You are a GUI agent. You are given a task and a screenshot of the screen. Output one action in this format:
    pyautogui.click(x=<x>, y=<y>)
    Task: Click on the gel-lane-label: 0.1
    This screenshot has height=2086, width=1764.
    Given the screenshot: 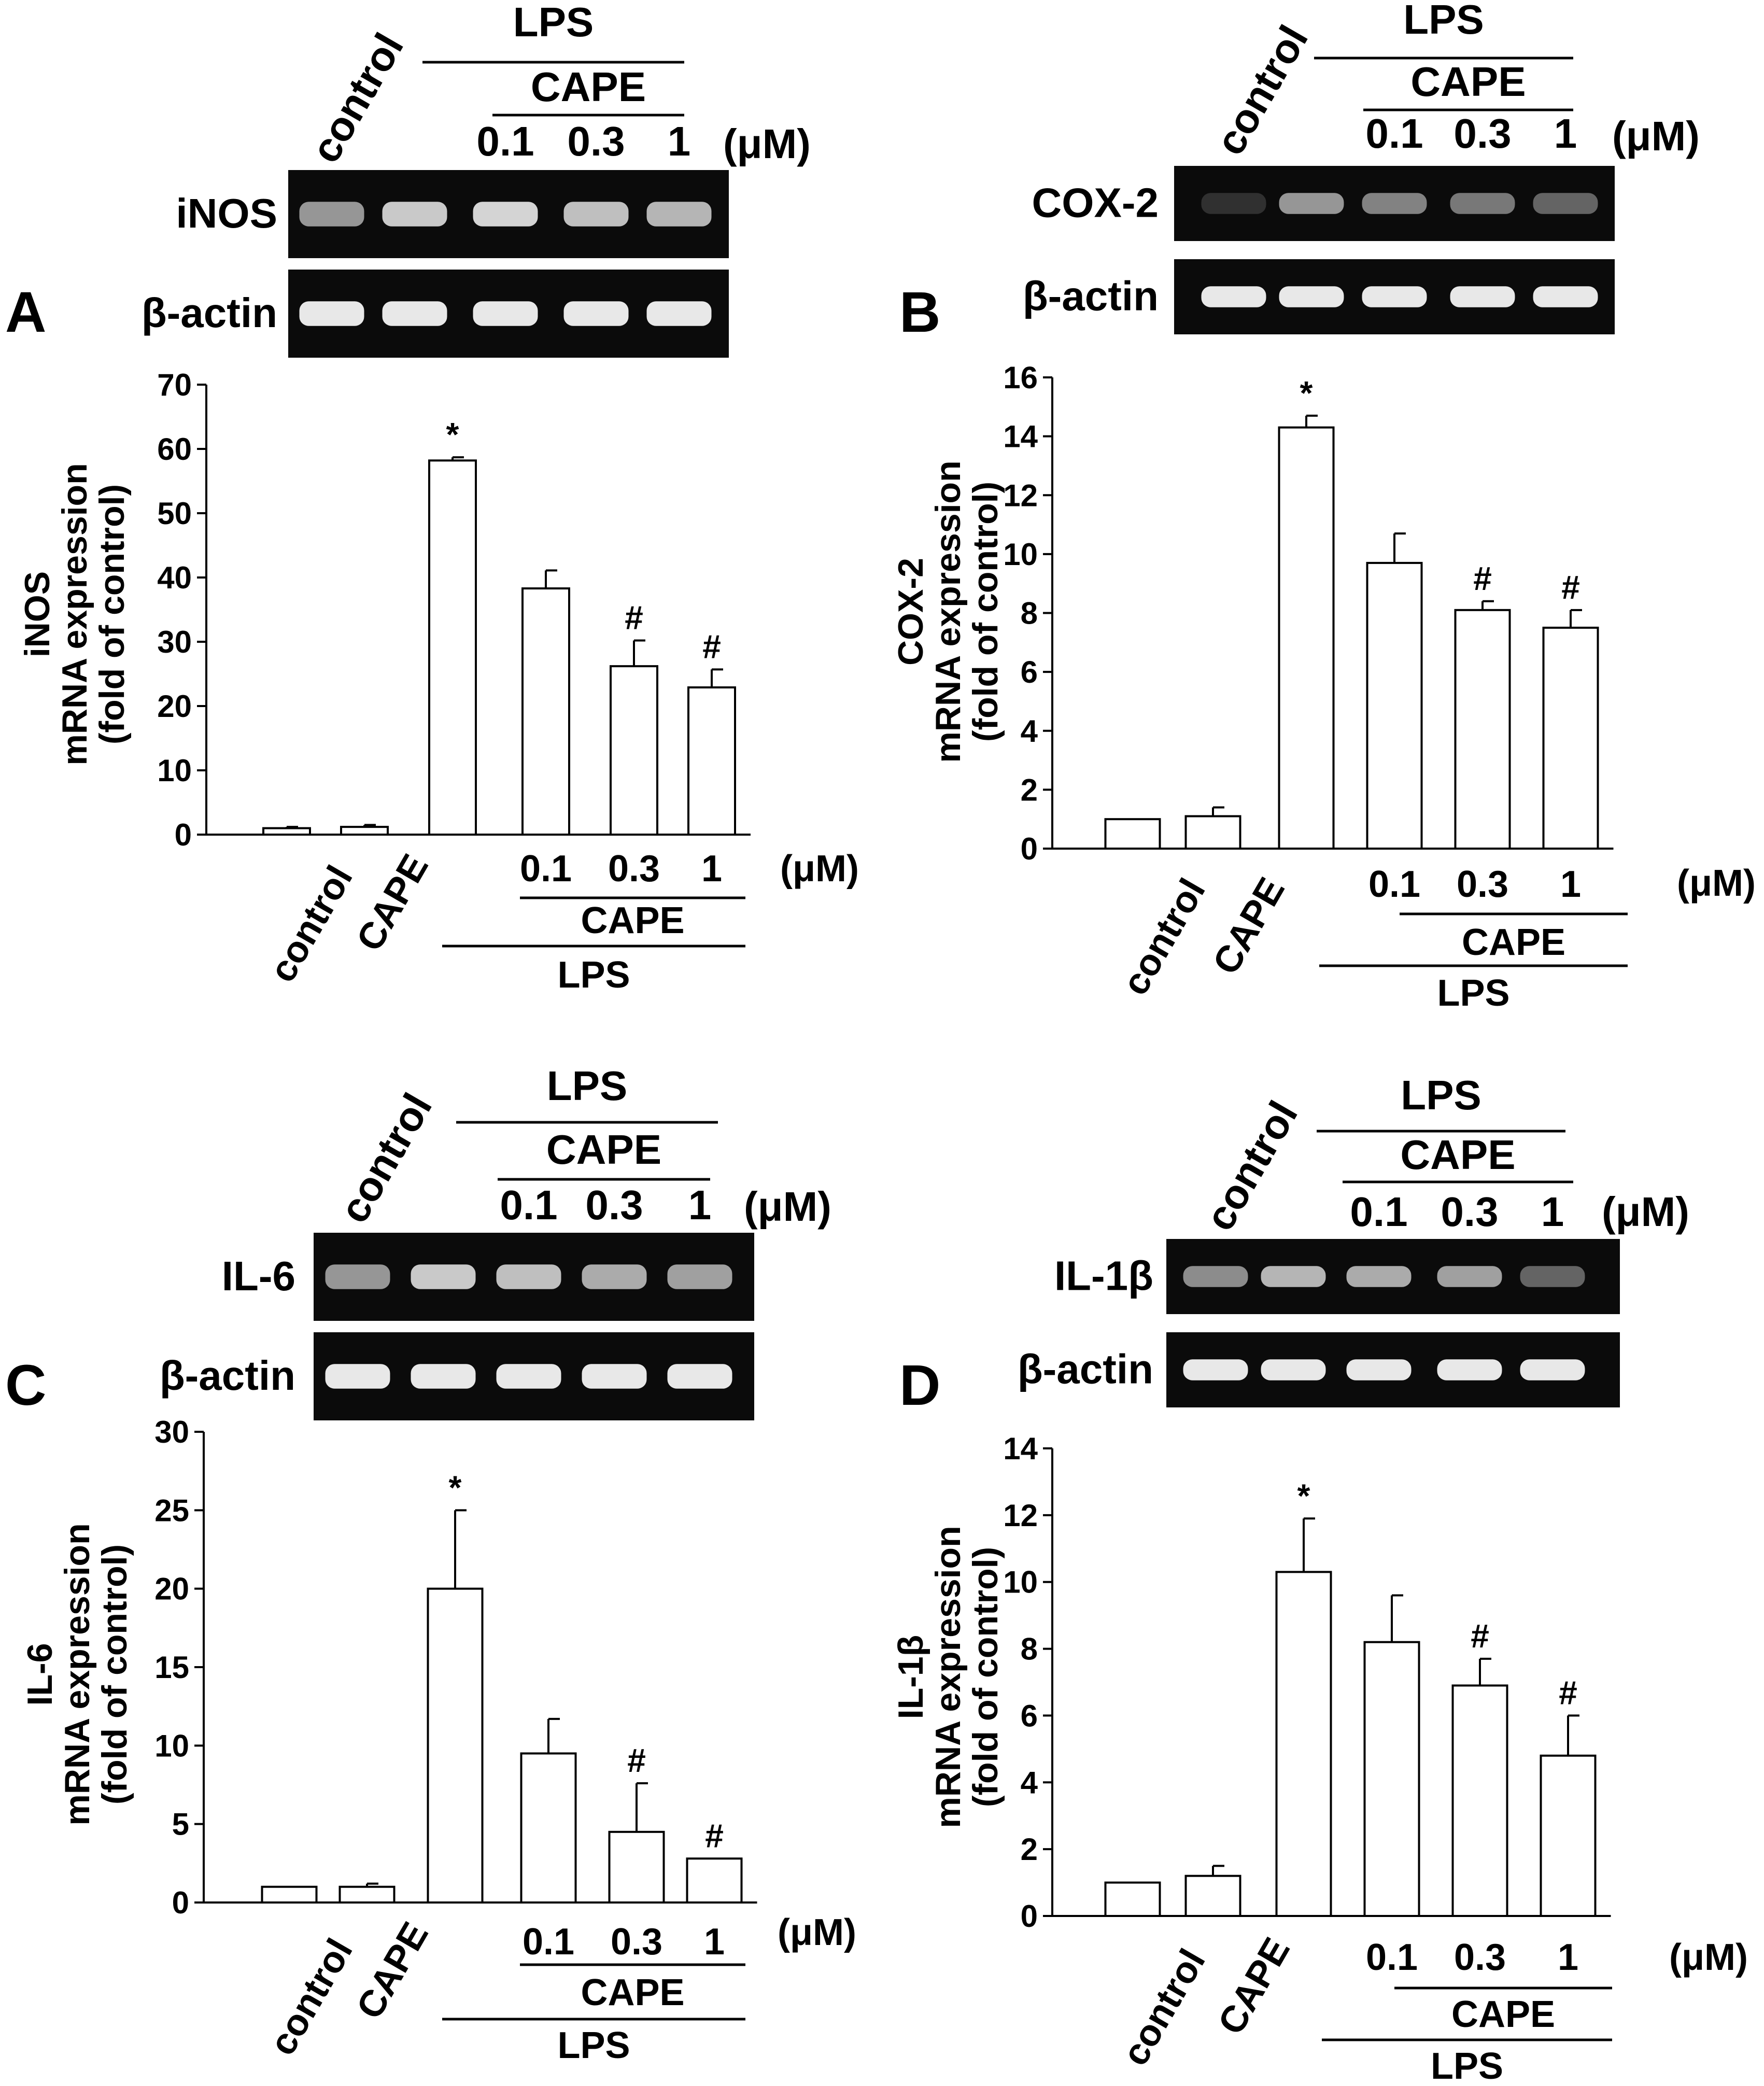 What is the action you would take?
    pyautogui.click(x=1378, y=1212)
    